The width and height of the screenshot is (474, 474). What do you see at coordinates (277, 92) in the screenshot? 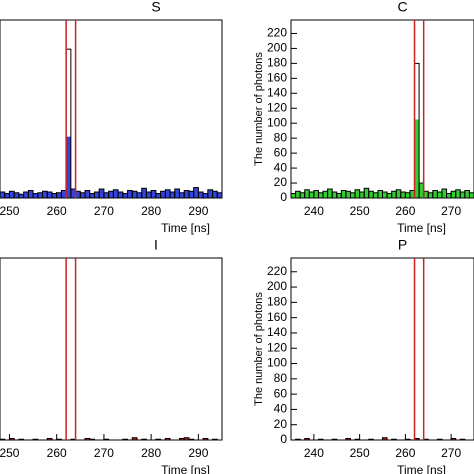
I see `y-tick-label: 140` at bounding box center [277, 92].